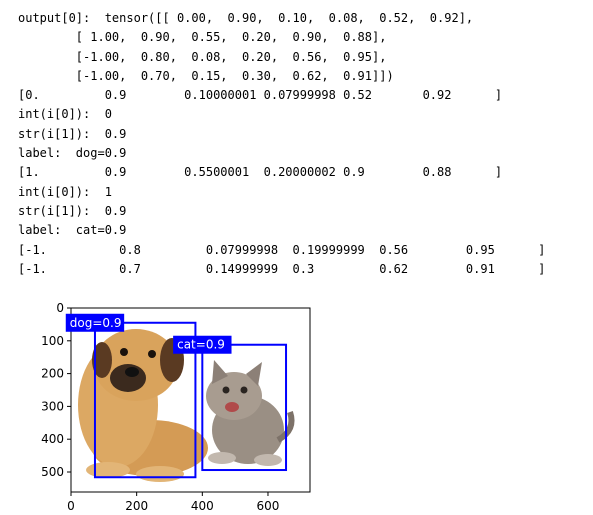  What do you see at coordinates (52, 472) in the screenshot?
I see `y-tick-label: 500` at bounding box center [52, 472].